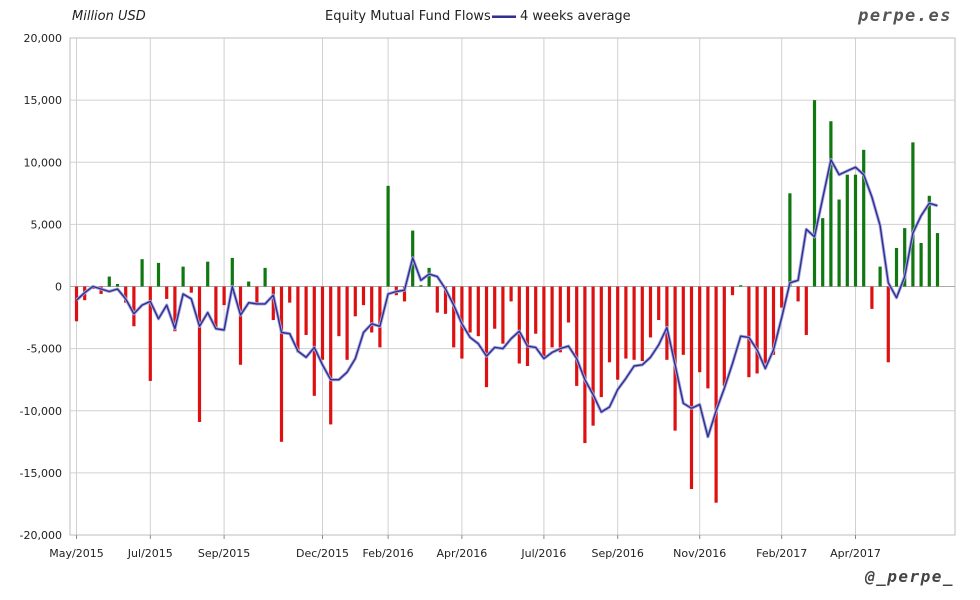 The width and height of the screenshot is (980, 600). What do you see at coordinates (150, 553) in the screenshot?
I see `x-tick-label: Jul/2015` at bounding box center [150, 553].